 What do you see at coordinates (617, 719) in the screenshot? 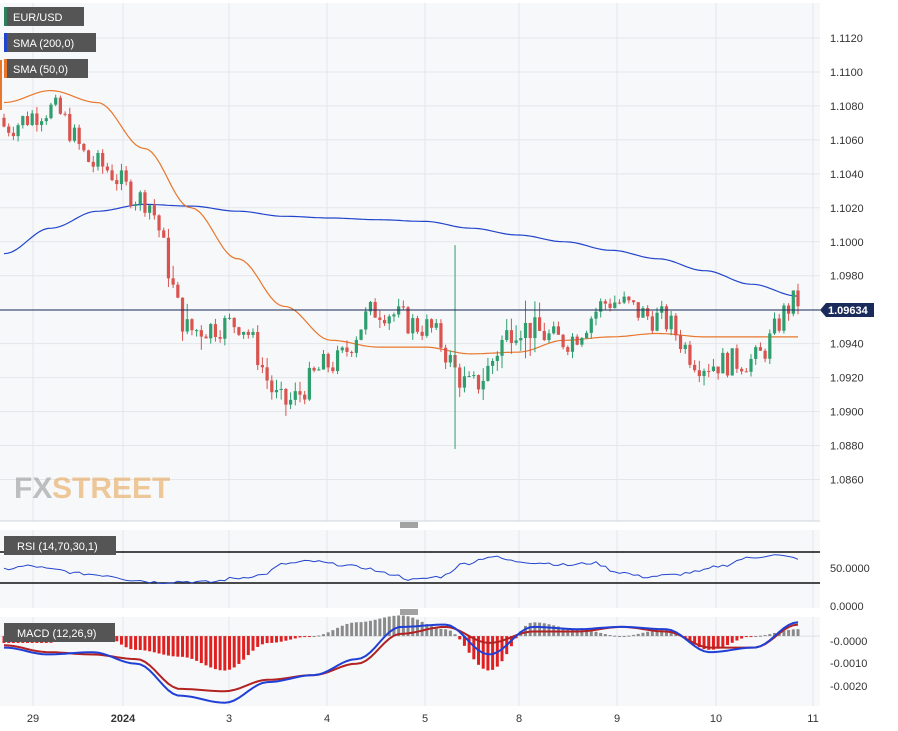
I see `time-tick-label: 9` at bounding box center [617, 719].